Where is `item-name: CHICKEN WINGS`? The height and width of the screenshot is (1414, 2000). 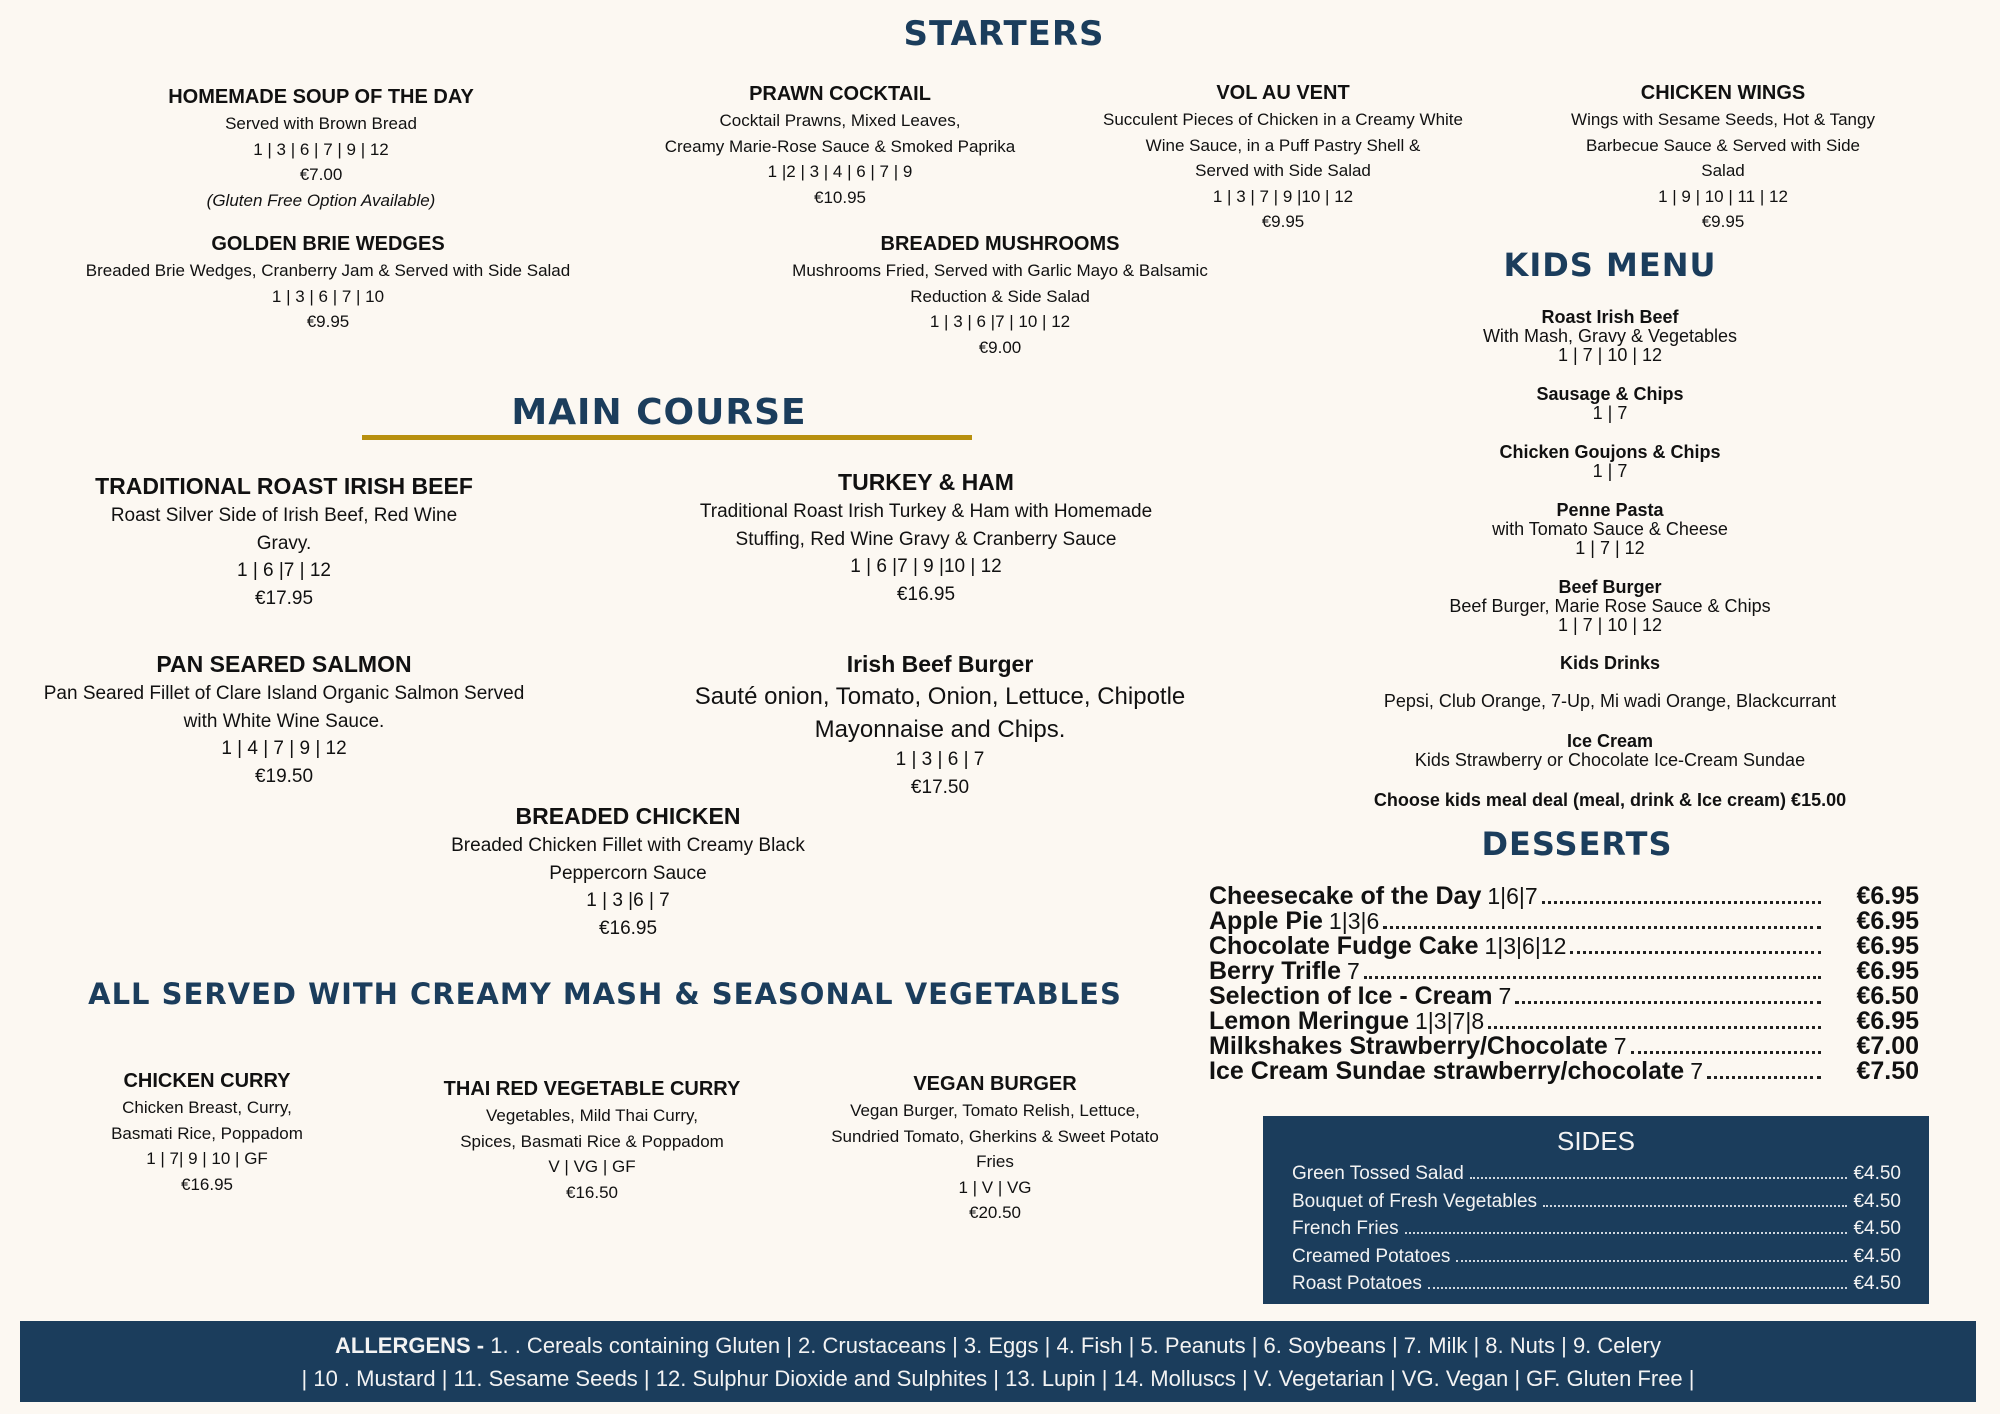 item-name: CHICKEN WINGS is located at coordinates (1723, 93).